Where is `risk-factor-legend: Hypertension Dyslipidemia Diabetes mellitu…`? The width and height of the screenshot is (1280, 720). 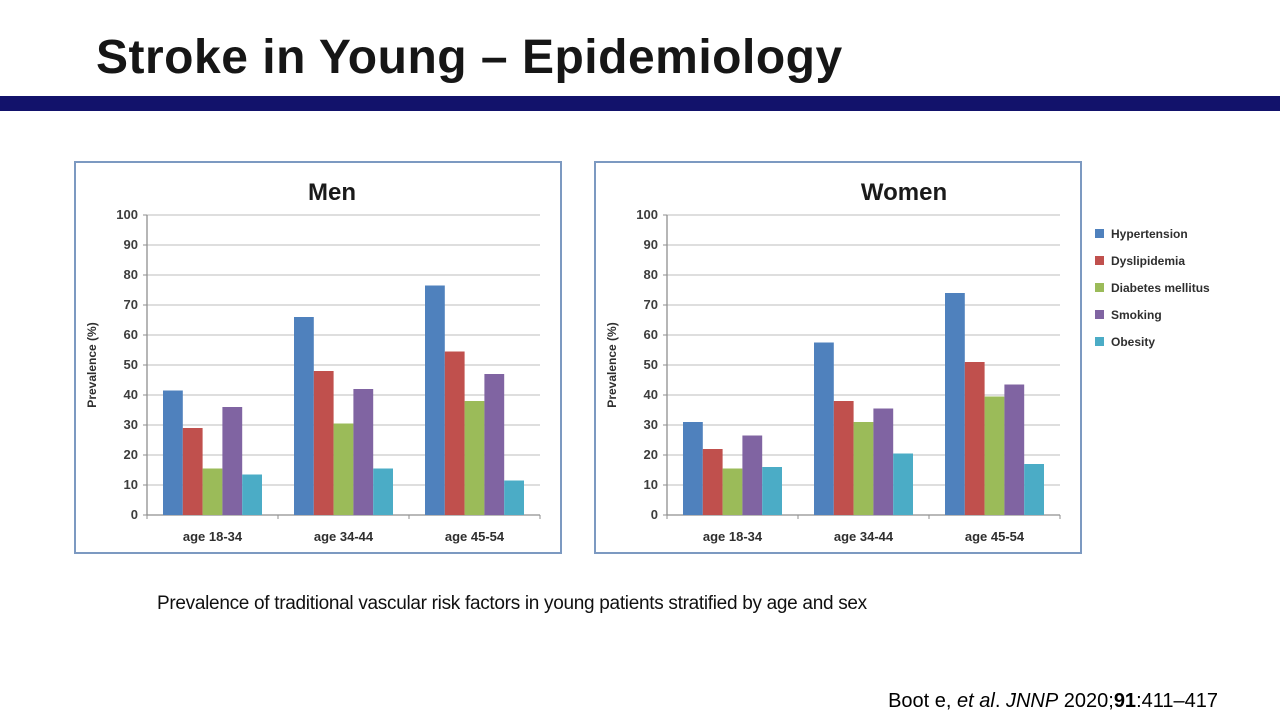 risk-factor-legend: Hypertension Dyslipidemia Diabetes mellitu… is located at coordinates (1152, 287).